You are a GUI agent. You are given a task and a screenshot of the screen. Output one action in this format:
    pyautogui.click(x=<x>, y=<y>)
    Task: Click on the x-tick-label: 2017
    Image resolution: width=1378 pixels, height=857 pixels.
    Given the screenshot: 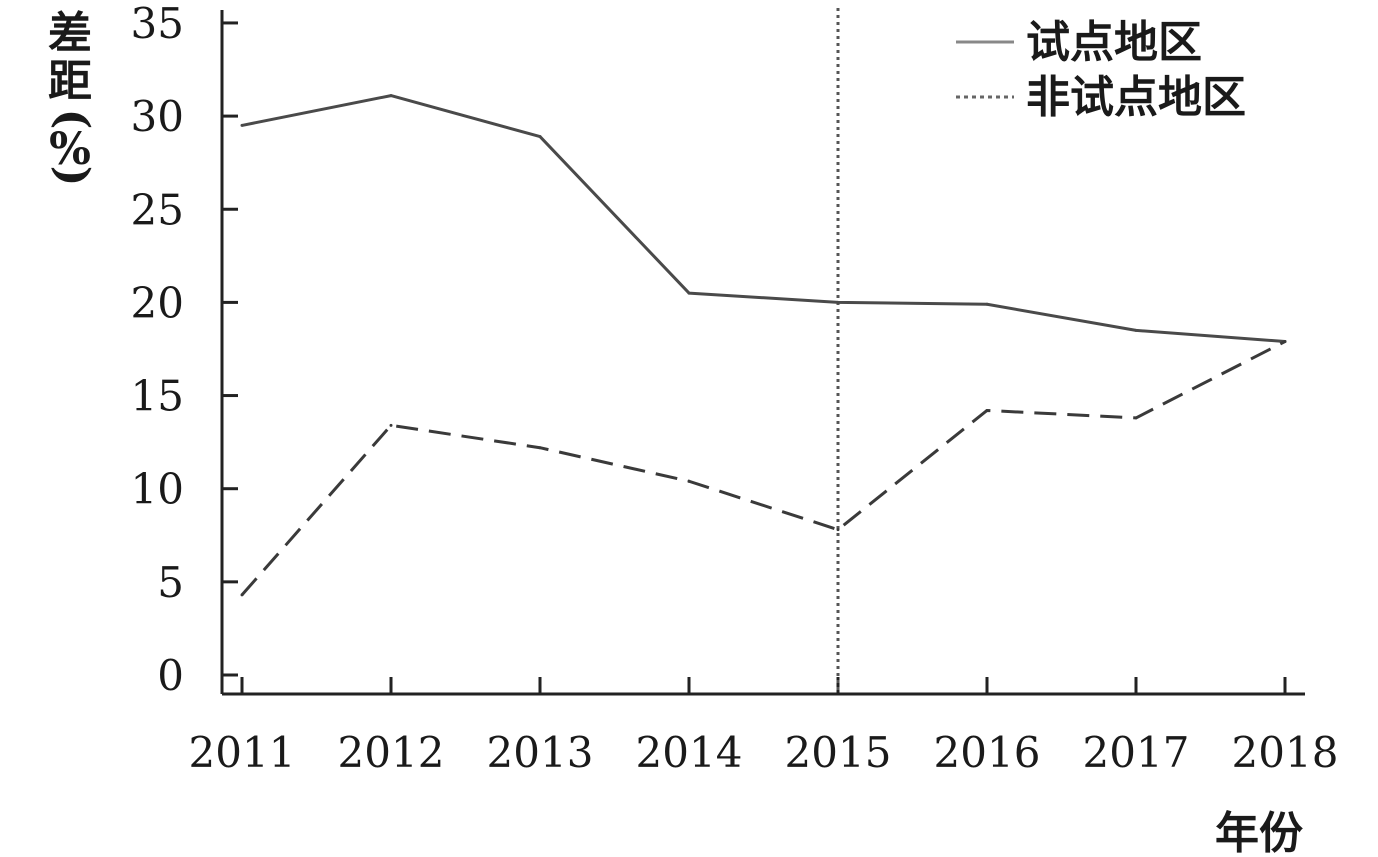 What is the action you would take?
    pyautogui.click(x=1136, y=752)
    